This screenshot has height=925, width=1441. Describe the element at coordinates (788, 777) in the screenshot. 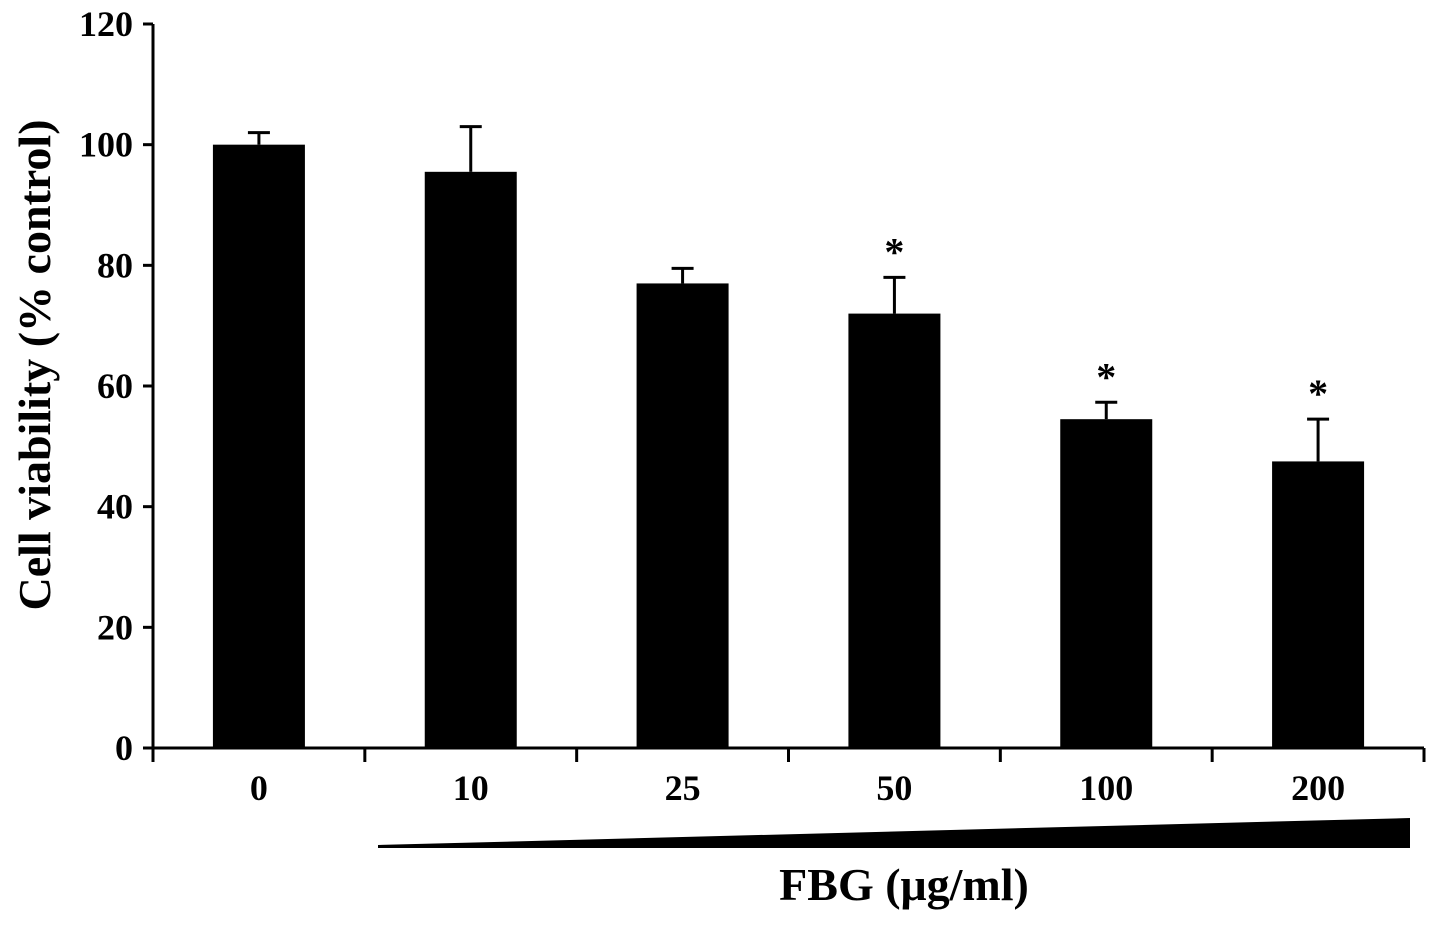

I see `x-axis: 0 10 25 50 100 200` at that location.